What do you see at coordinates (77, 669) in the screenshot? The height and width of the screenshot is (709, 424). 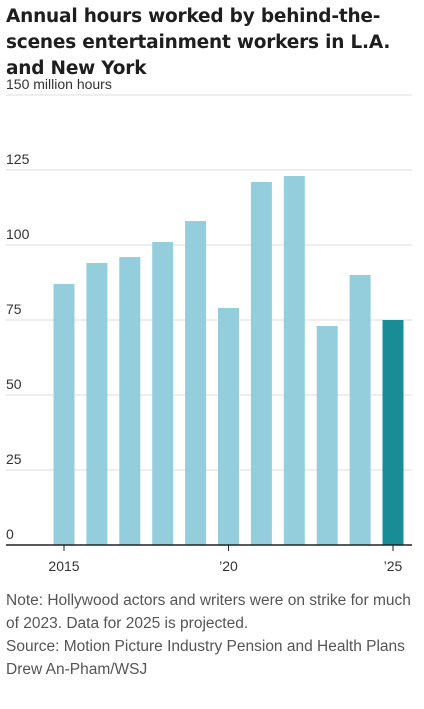 I see `credit-text: Drew An-Pham/WSJ` at bounding box center [77, 669].